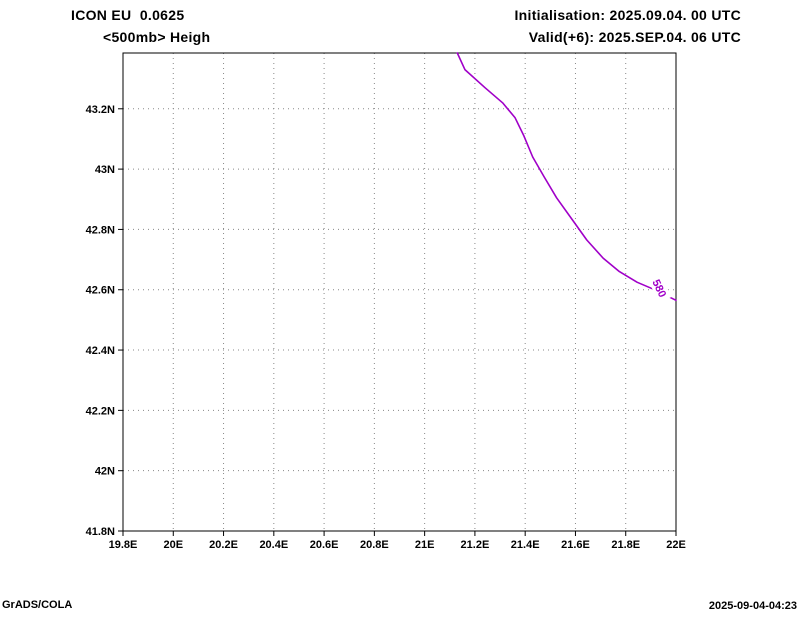 This screenshot has height=618, width=800. I want to click on x-axis-tick-label: 21.6E, so click(575, 545).